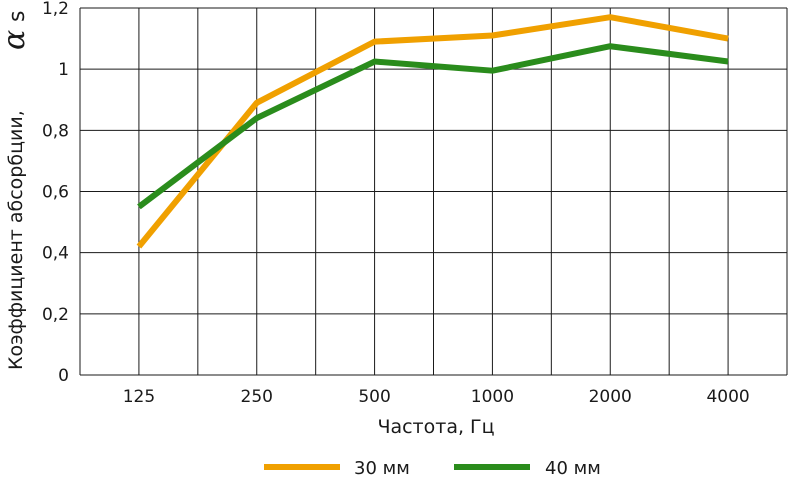  I want to click on x-tick-labels: 125 250 500 1000 2000 4000, so click(436, 397).